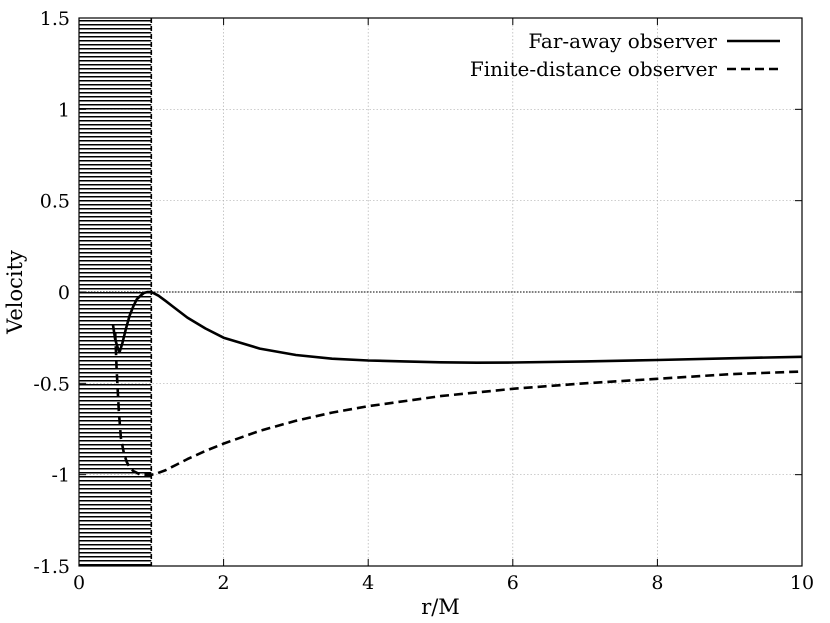 The width and height of the screenshot is (830, 623). I want to click on x-tick-label: 2, so click(224, 583).